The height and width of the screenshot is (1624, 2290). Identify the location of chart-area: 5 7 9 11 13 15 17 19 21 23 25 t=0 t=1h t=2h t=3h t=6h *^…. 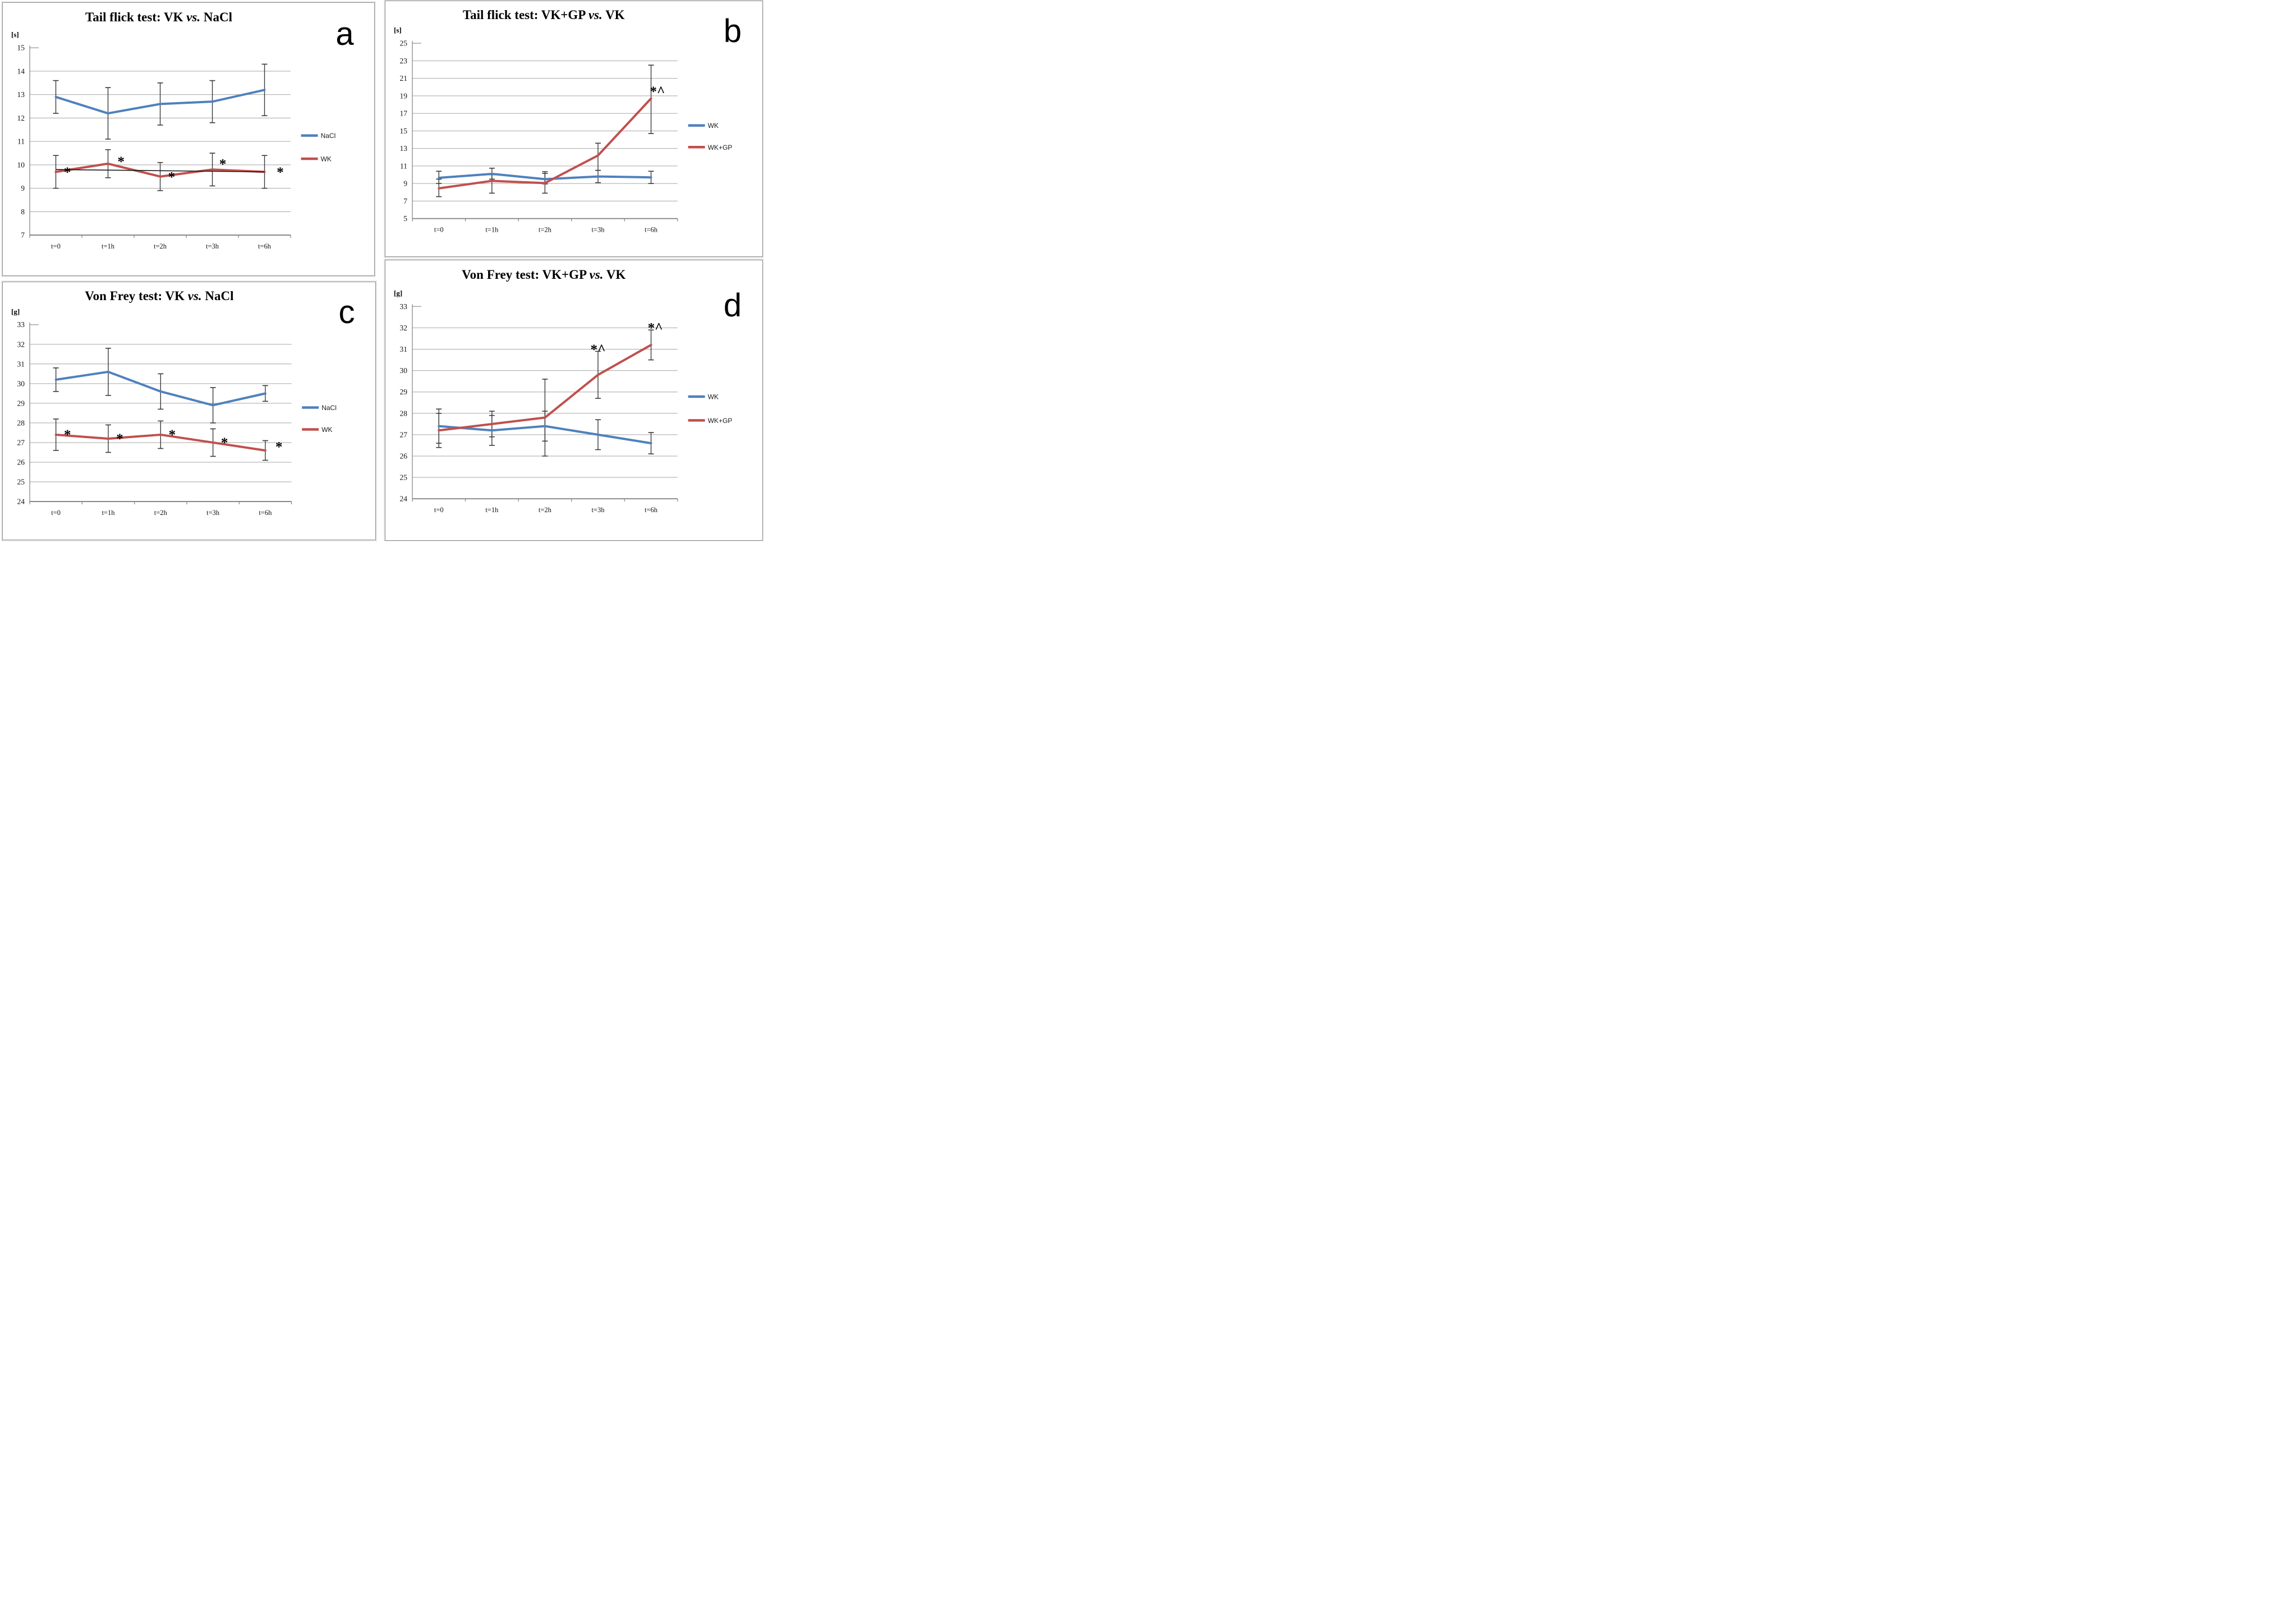
(573, 129).